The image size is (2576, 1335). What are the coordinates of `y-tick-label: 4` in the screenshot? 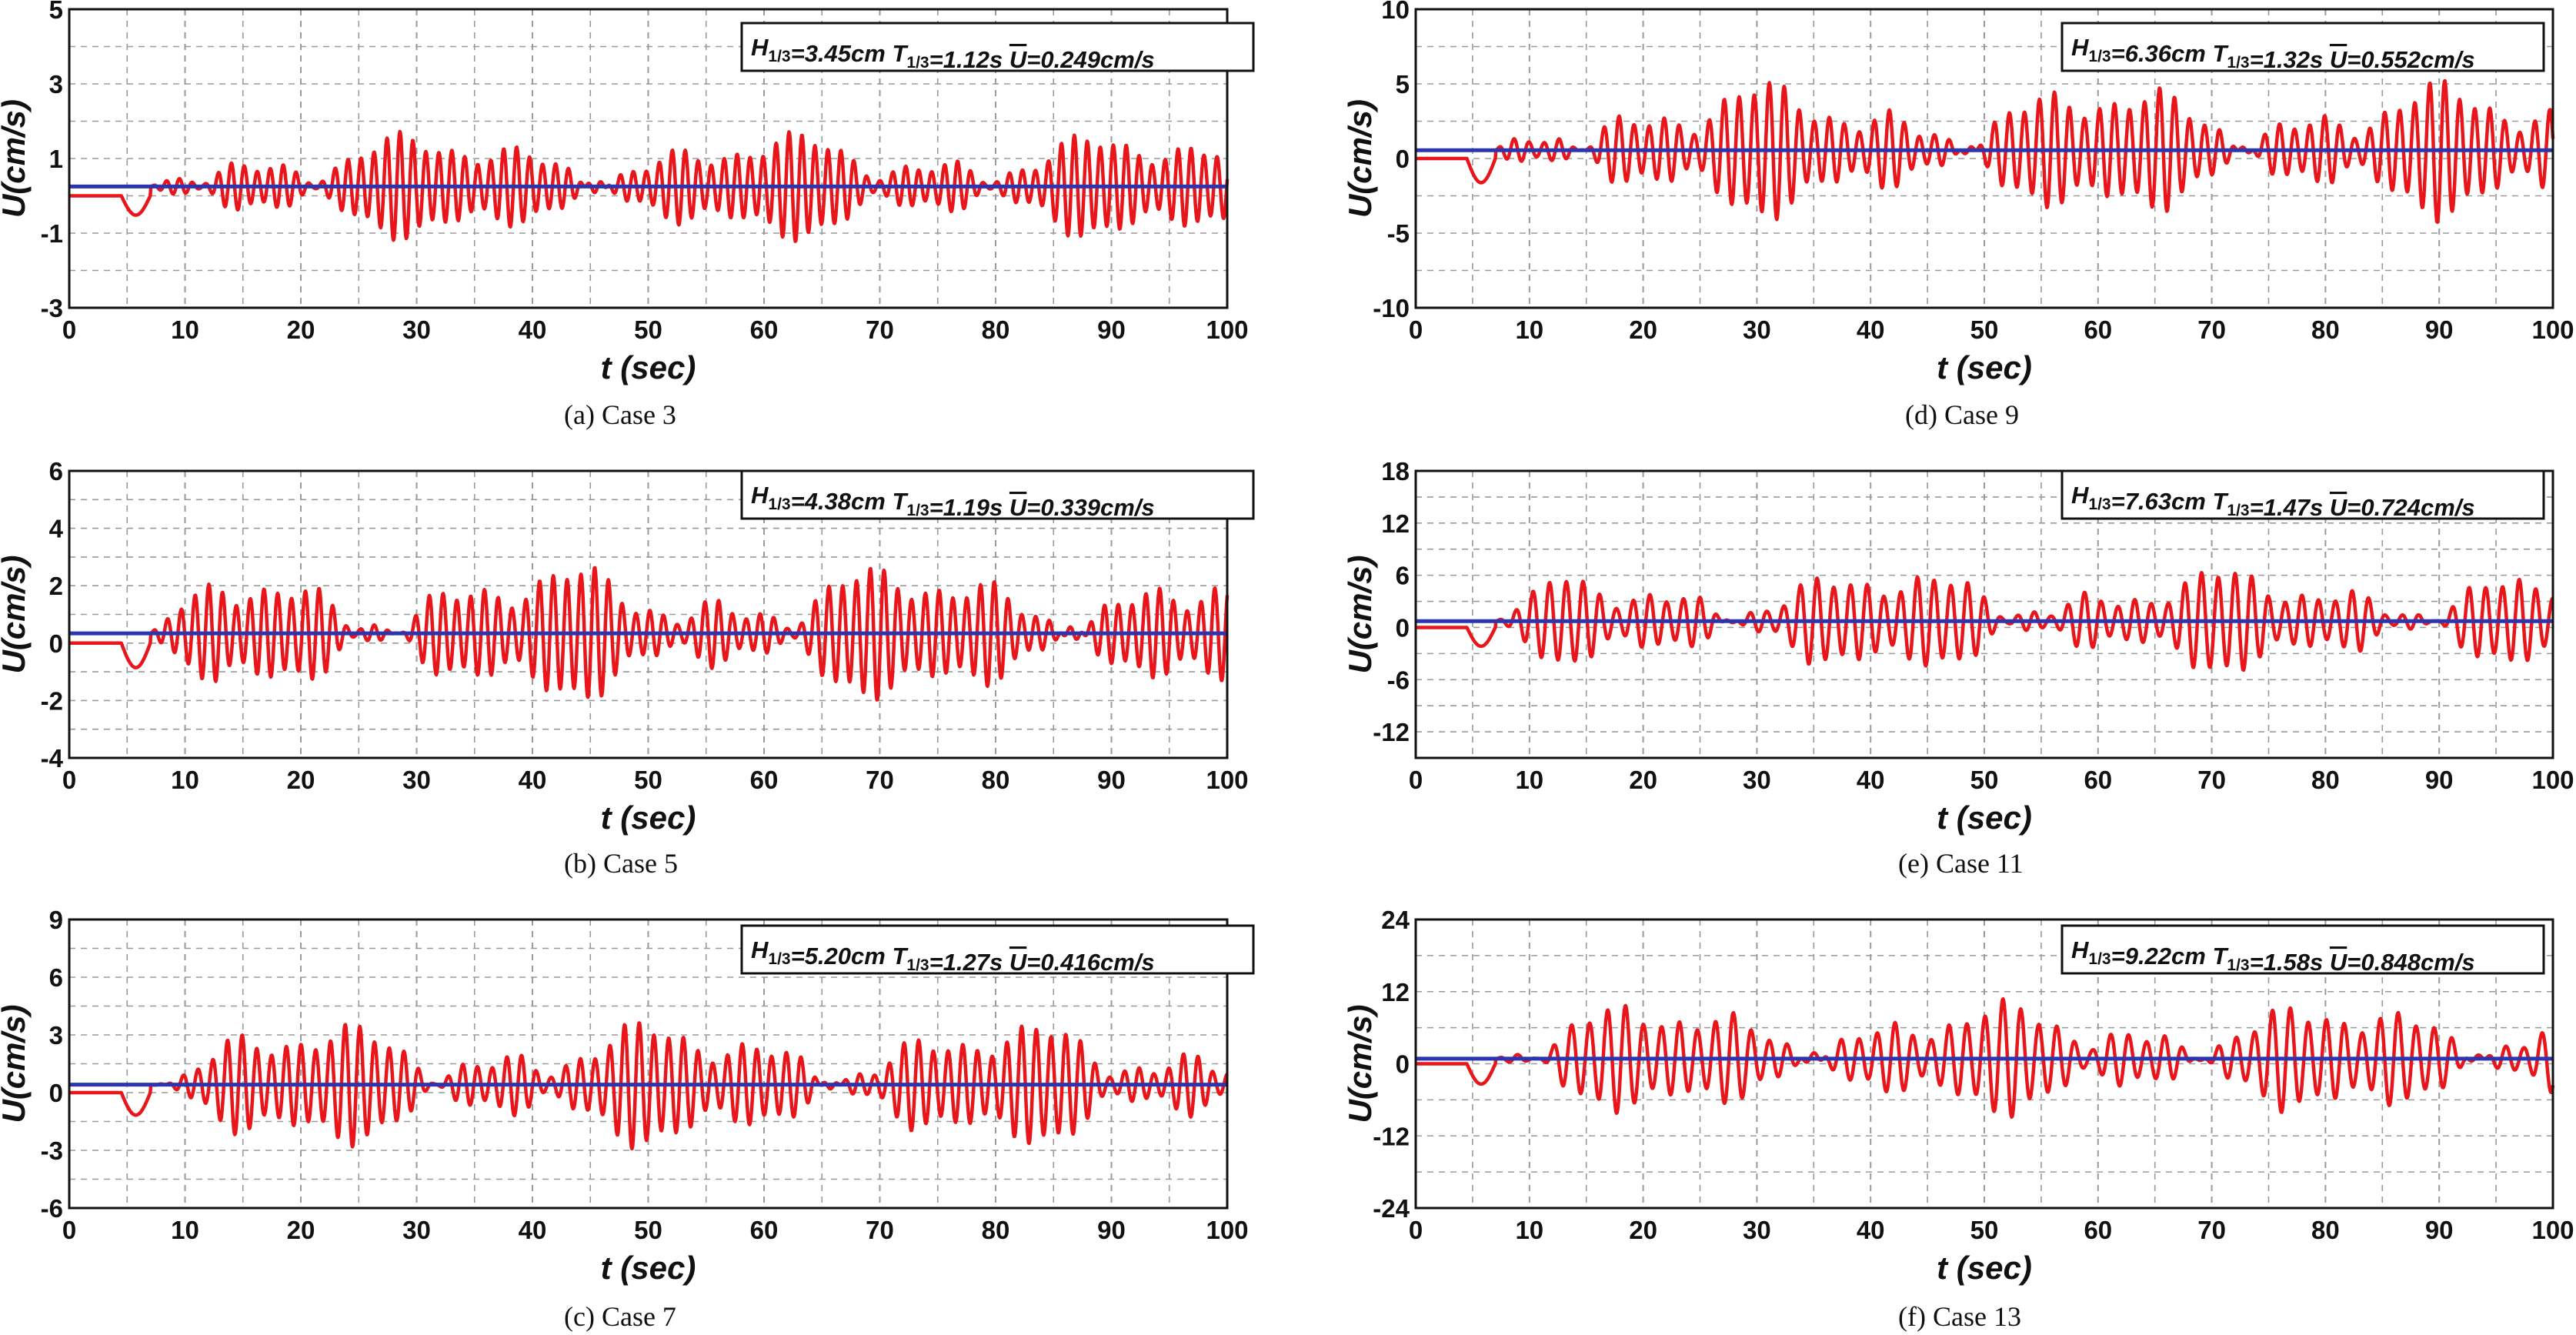 It's located at (57, 529).